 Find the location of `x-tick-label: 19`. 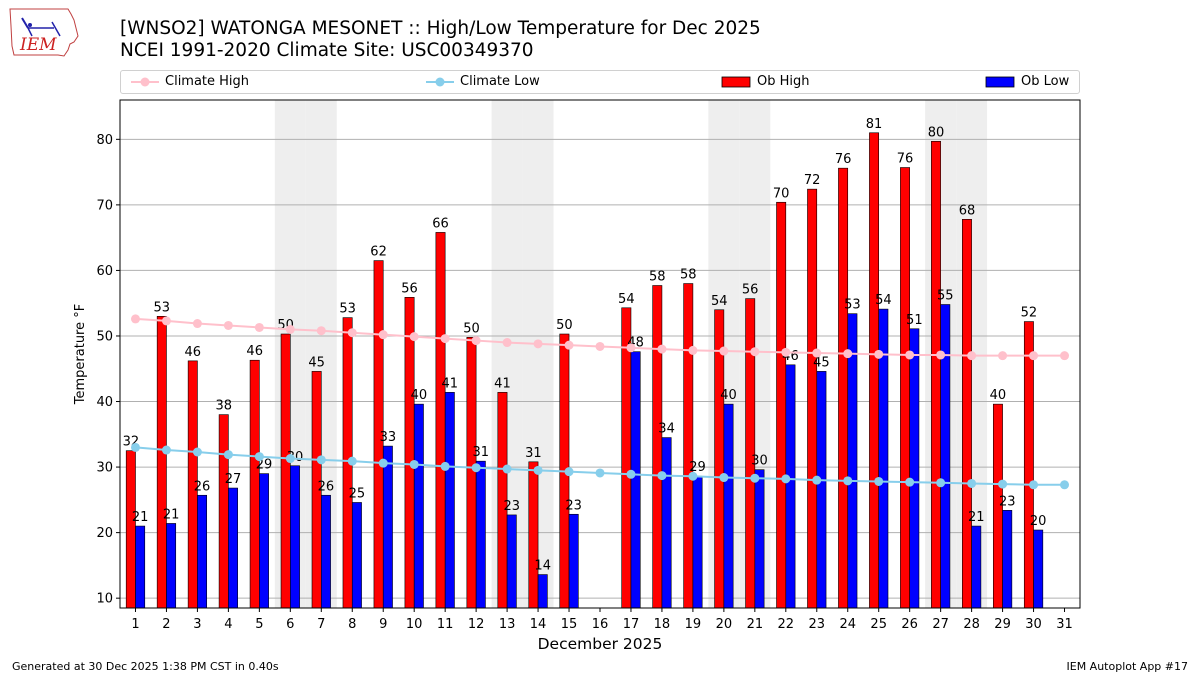

x-tick-label: 19 is located at coordinates (693, 624).